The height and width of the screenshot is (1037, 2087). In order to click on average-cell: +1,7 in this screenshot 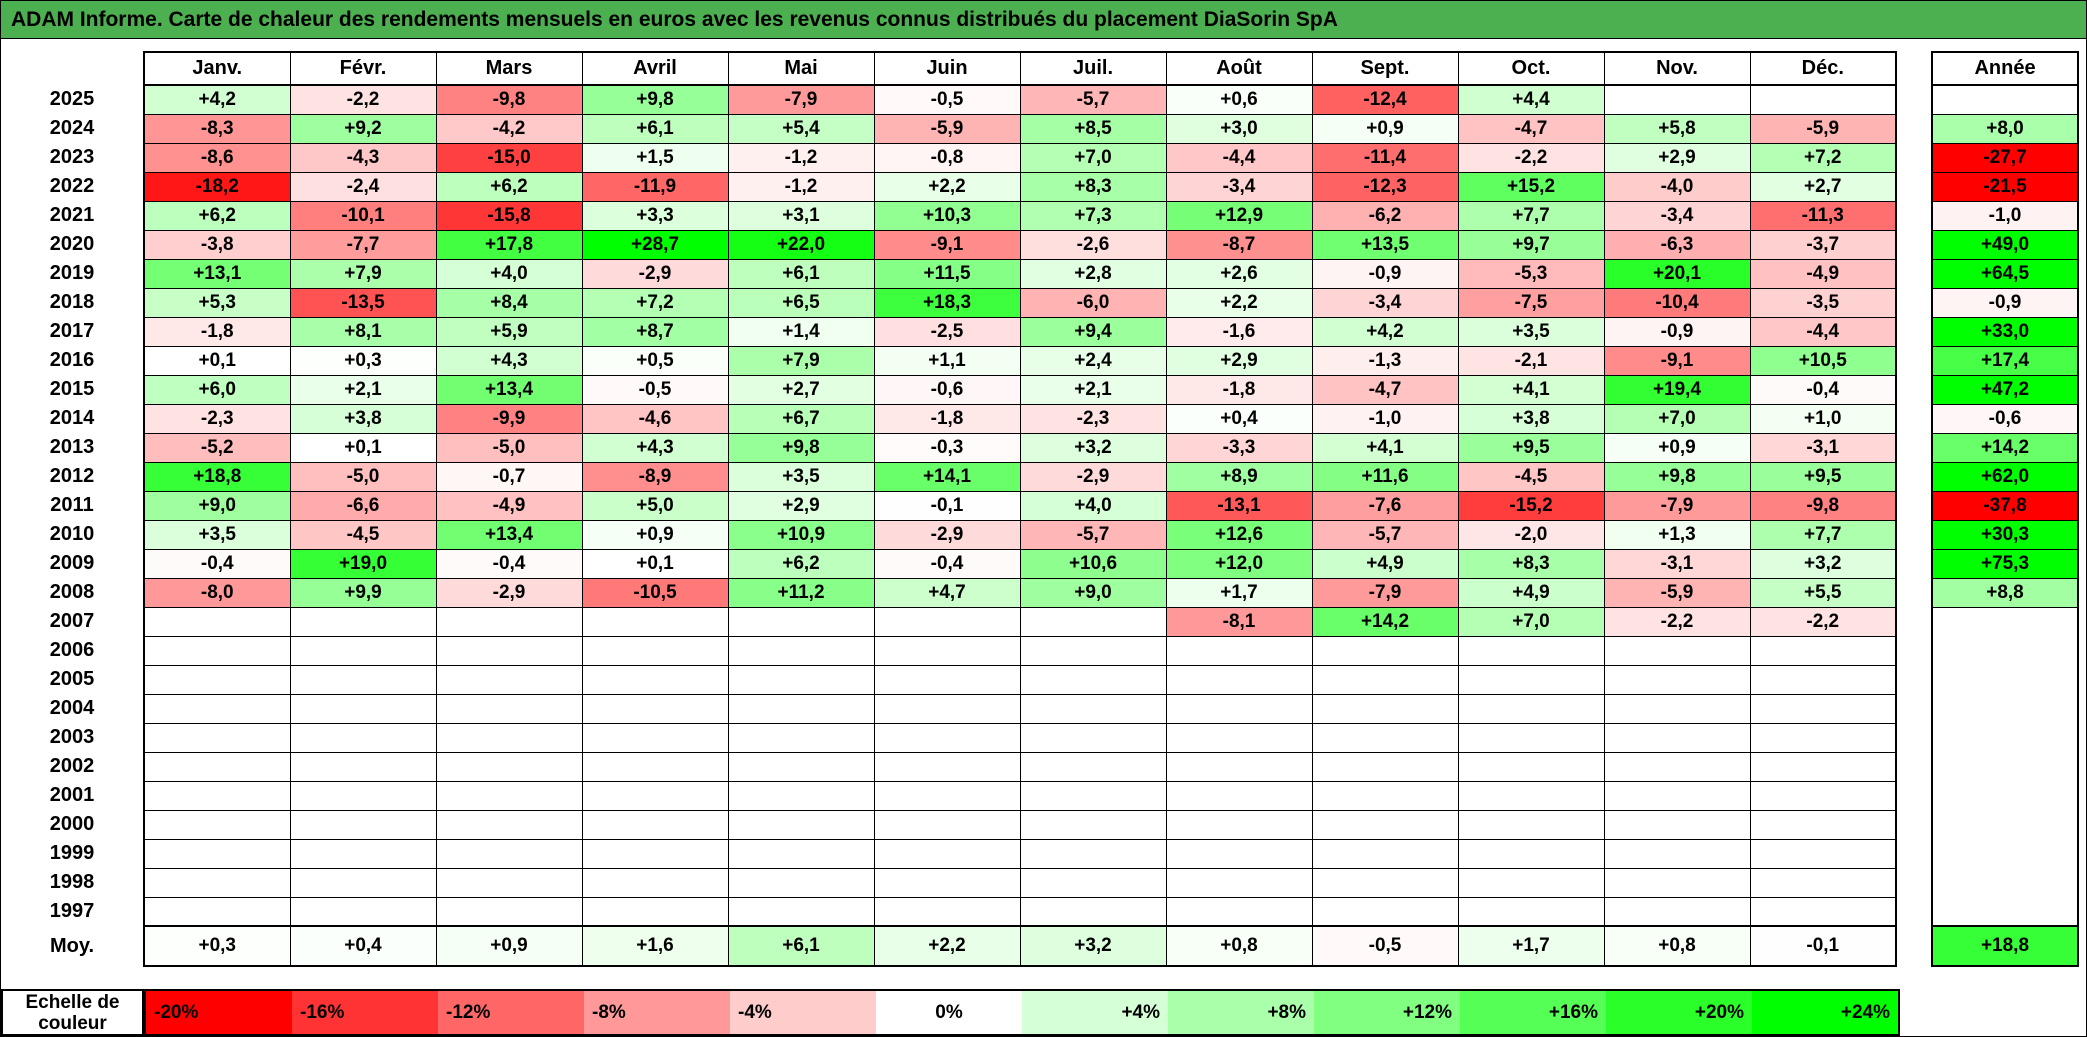, I will do `click(1531, 946)`.